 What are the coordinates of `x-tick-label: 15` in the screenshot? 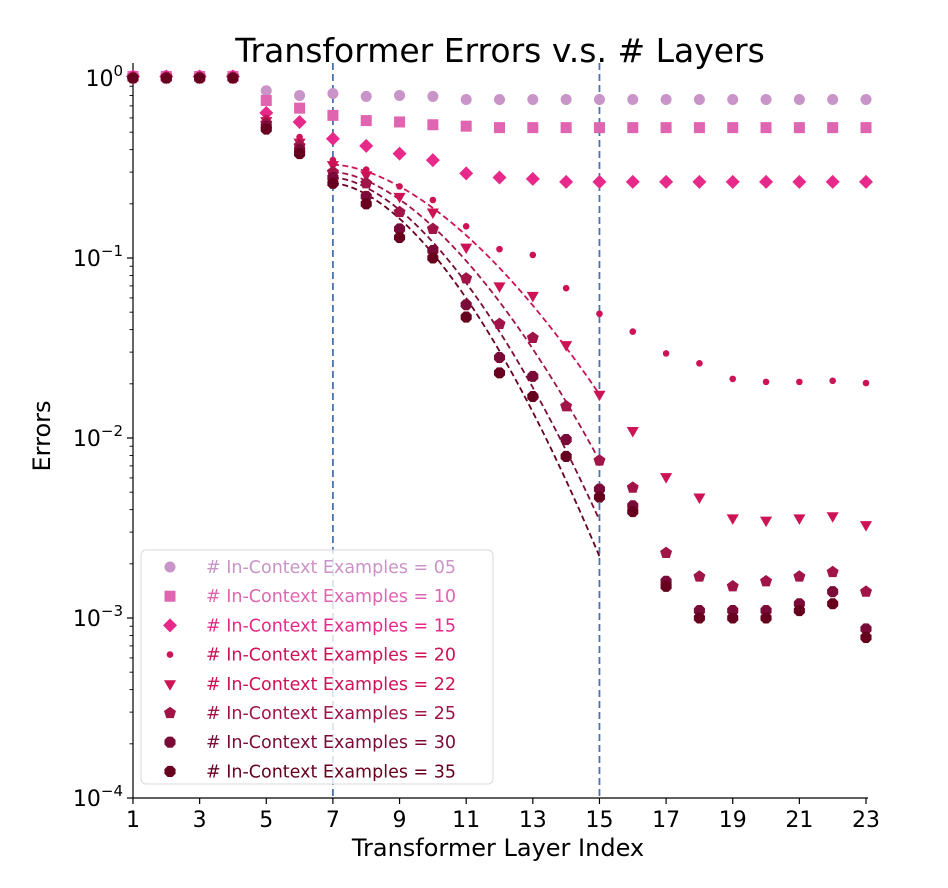 It's located at (599, 820).